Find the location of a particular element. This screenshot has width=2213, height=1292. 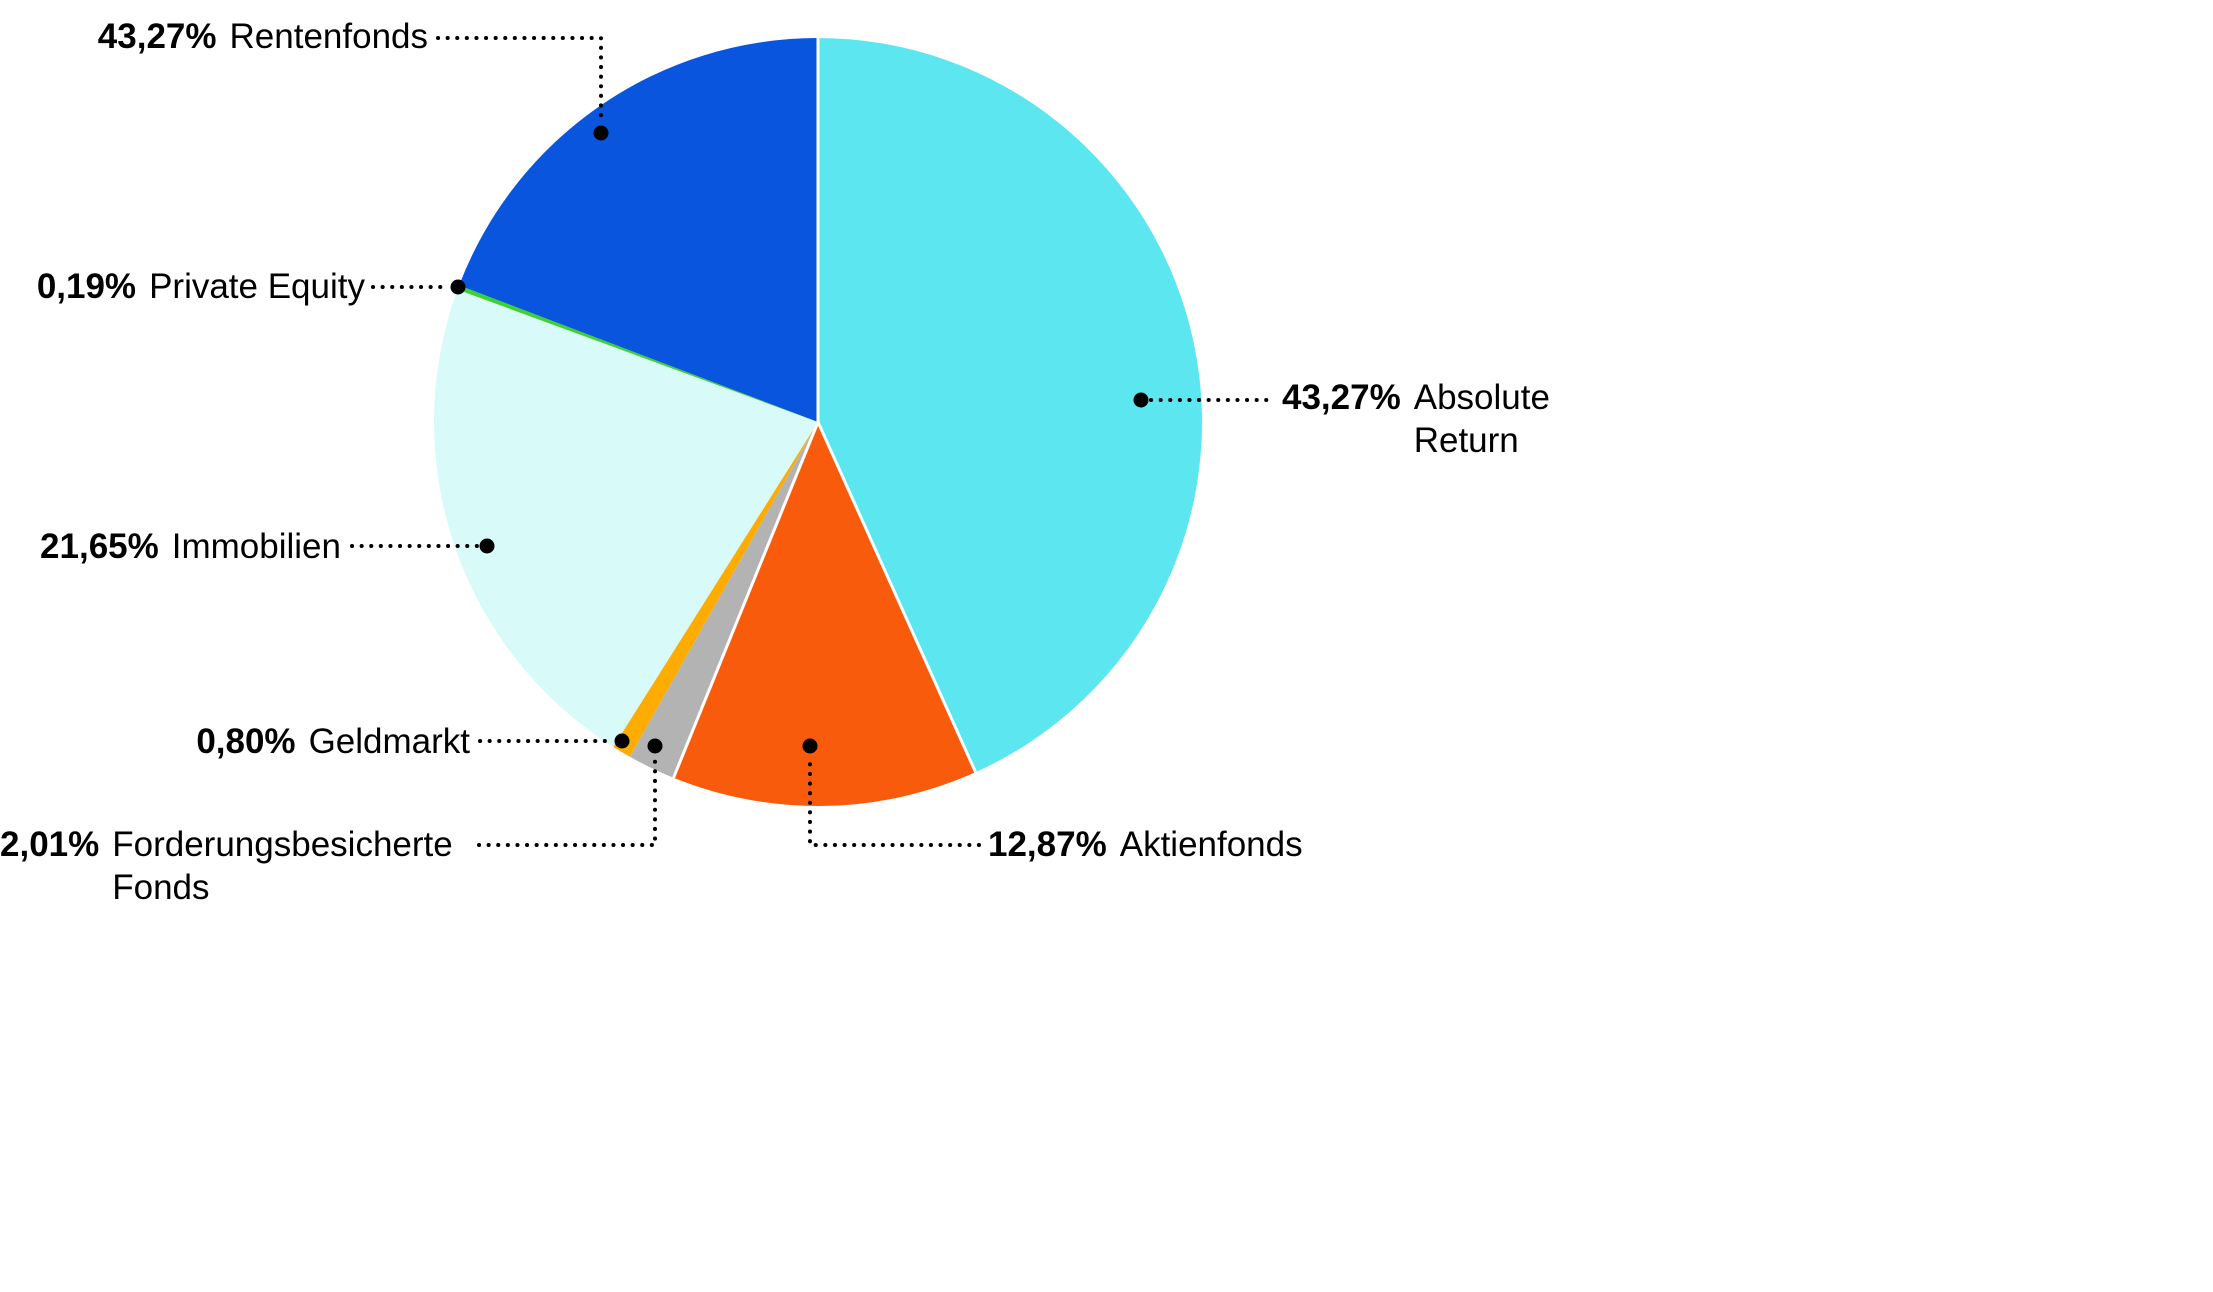

callout-immobilien: 21,65% Immobilien is located at coordinates (190, 547).